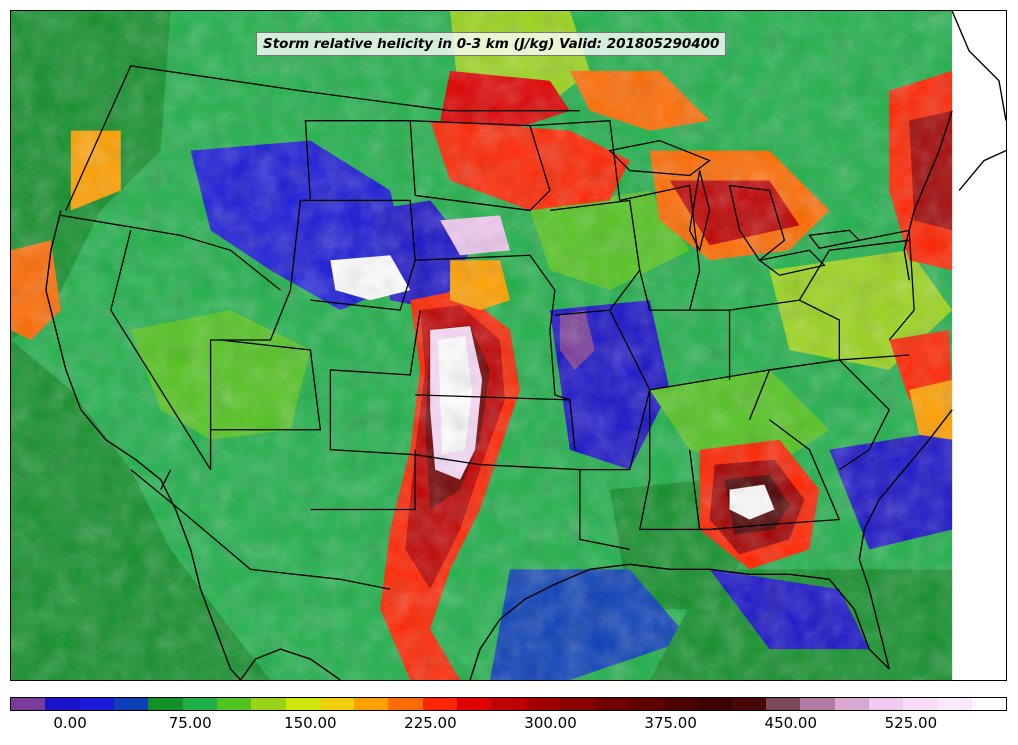  Describe the element at coordinates (670, 723) in the screenshot. I see `colorbar-tick-label: 375.00` at that location.